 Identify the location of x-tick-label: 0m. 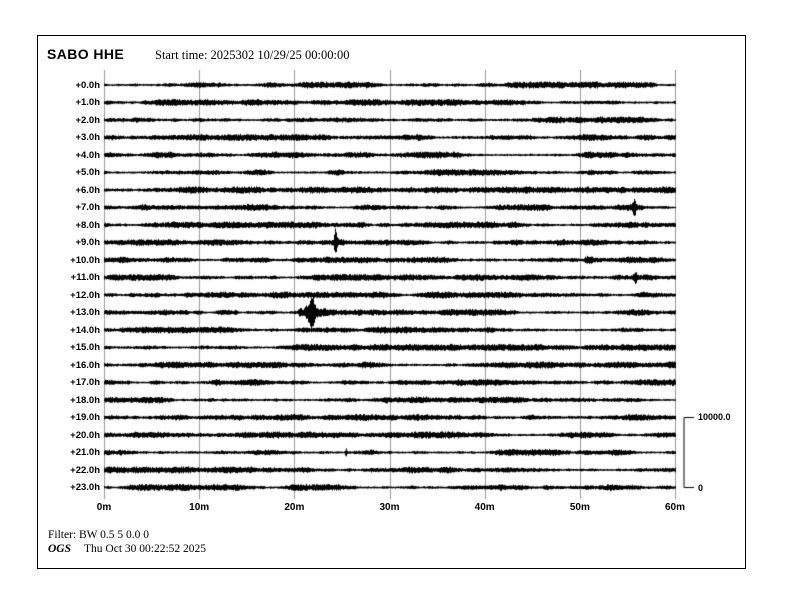
(104, 507).